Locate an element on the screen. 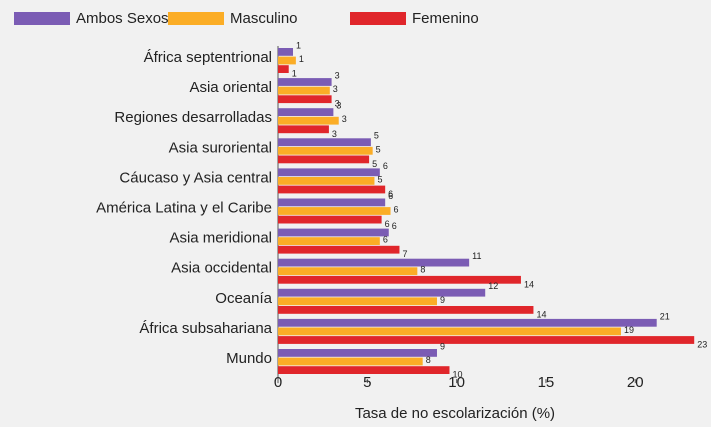 This screenshot has width=711, height=427. data-label: 10 is located at coordinates (457, 375).